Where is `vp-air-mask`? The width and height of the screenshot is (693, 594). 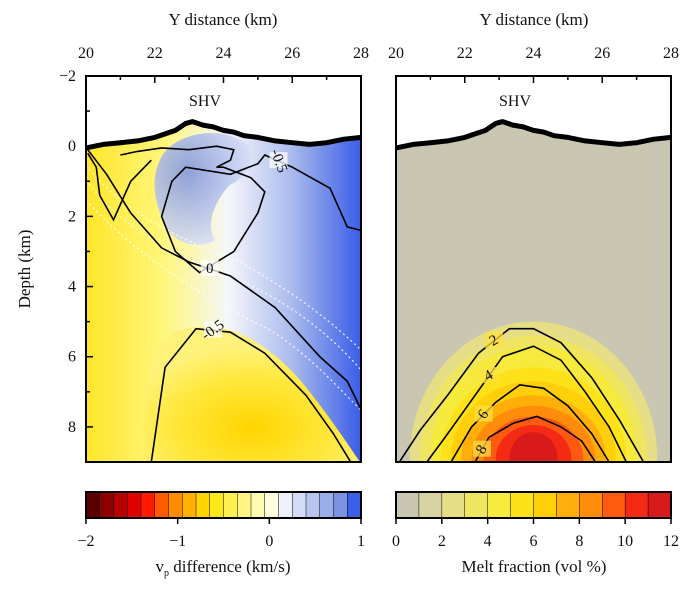
vp-air-mask is located at coordinates (223, 112).